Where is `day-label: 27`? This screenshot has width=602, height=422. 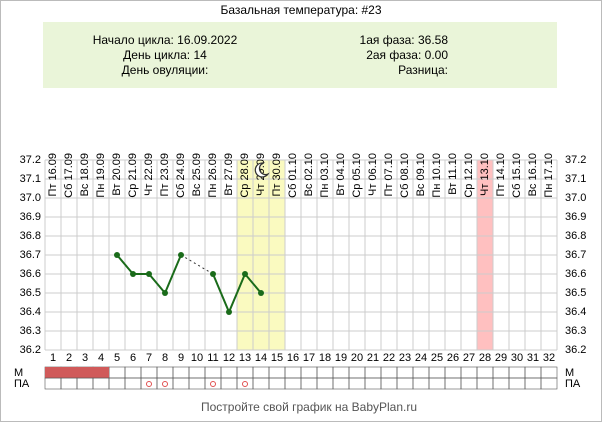 day-label: 27 is located at coordinates (469, 358).